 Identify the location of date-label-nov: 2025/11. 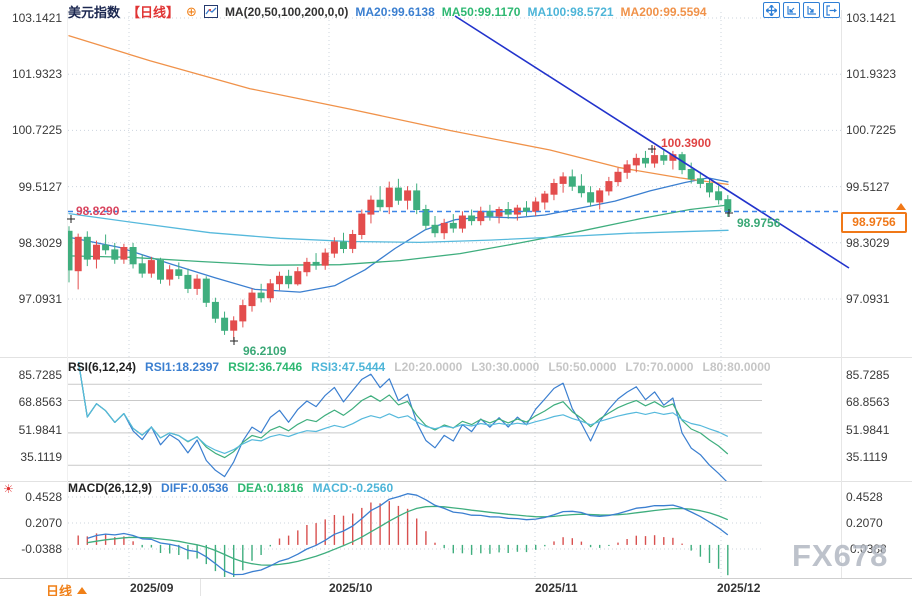
(556, 588).